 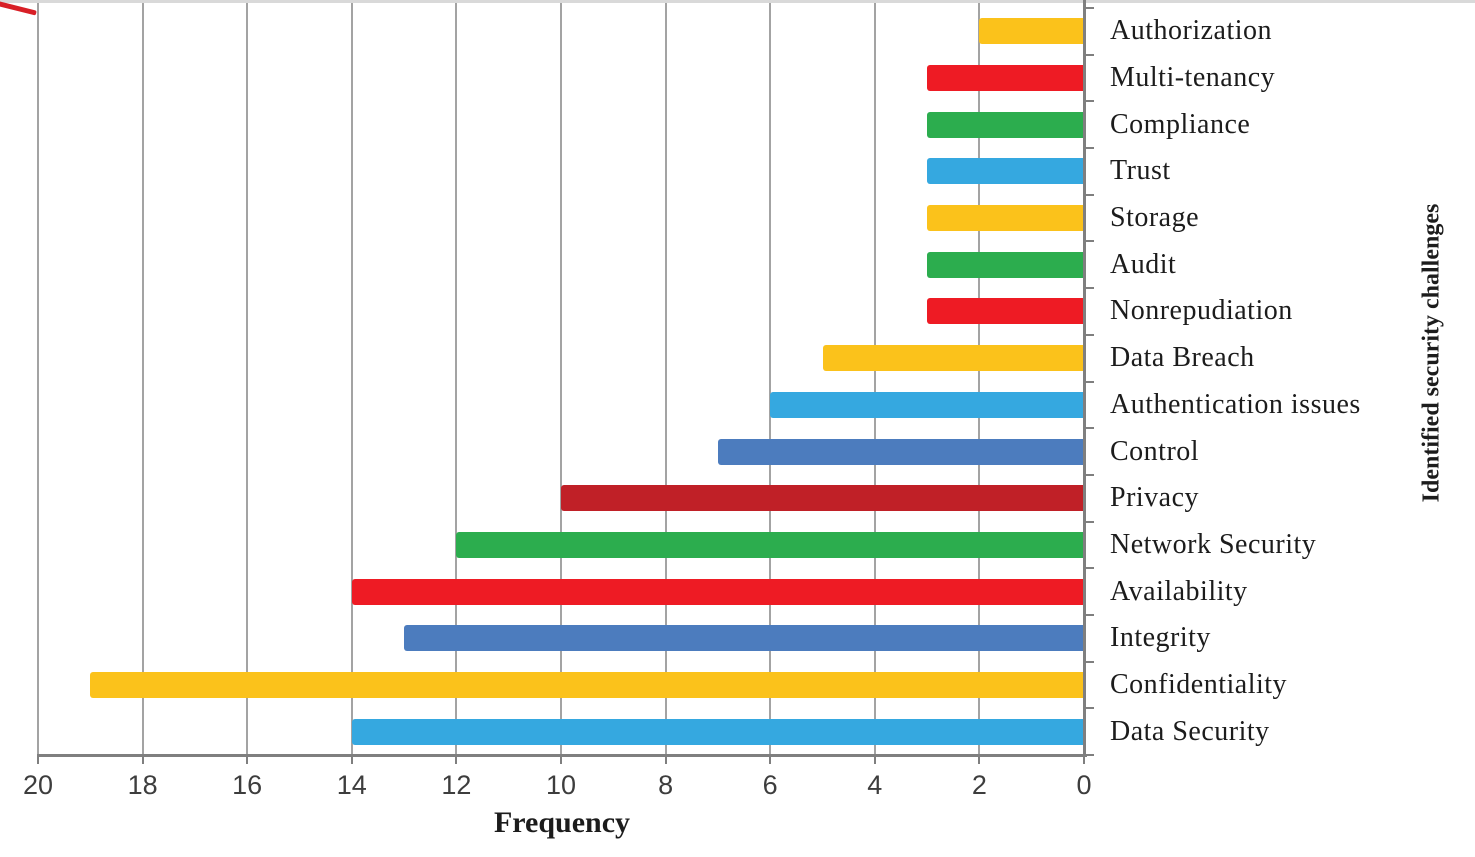 I want to click on bar-privacy, so click(x=822, y=498).